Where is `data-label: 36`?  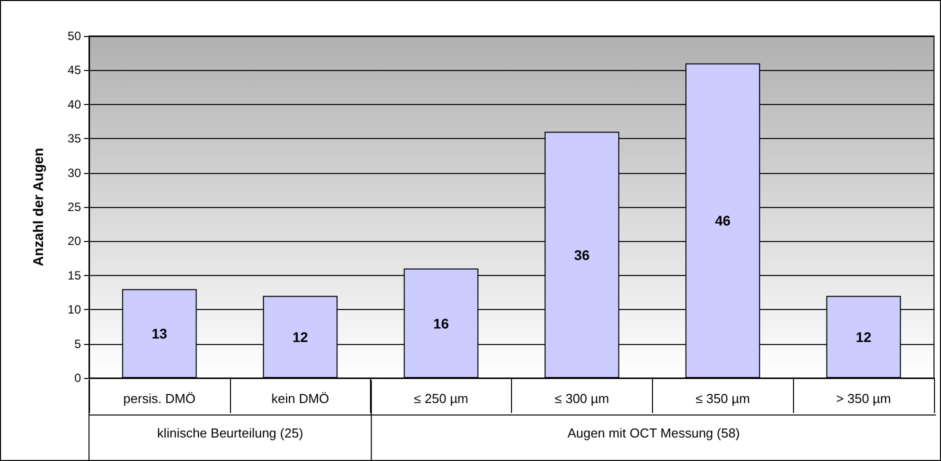 data-label: 36 is located at coordinates (582, 254).